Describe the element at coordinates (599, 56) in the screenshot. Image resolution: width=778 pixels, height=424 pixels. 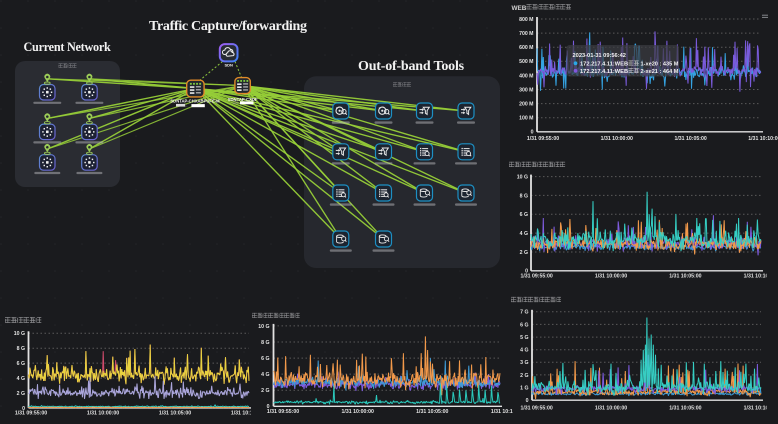
I see `svg-text: 2023-01-31 09:56:42` at that location.